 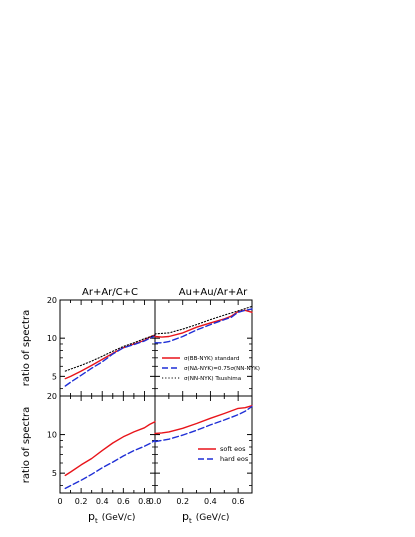 I want to click on x-axis-label-right: pt (GeV/c), so click(x=205, y=517).